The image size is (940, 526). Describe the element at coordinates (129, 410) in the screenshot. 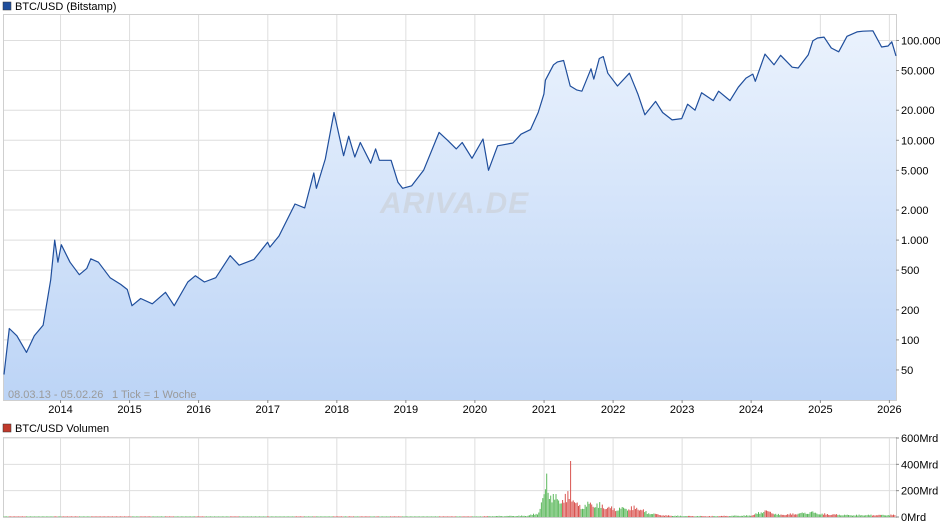

I see `price-x-tick-label: 2015` at that location.